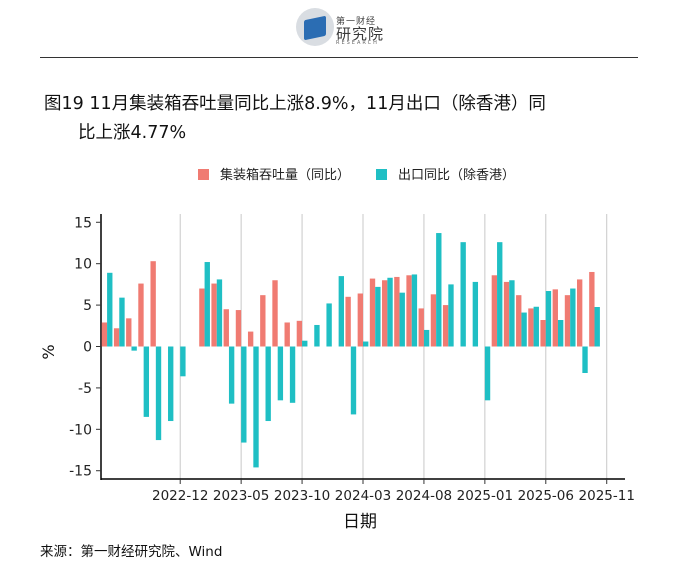 The image size is (686, 569). What do you see at coordinates (360, 34) in the screenshot?
I see `logo-text-main: 研究院` at bounding box center [360, 34].